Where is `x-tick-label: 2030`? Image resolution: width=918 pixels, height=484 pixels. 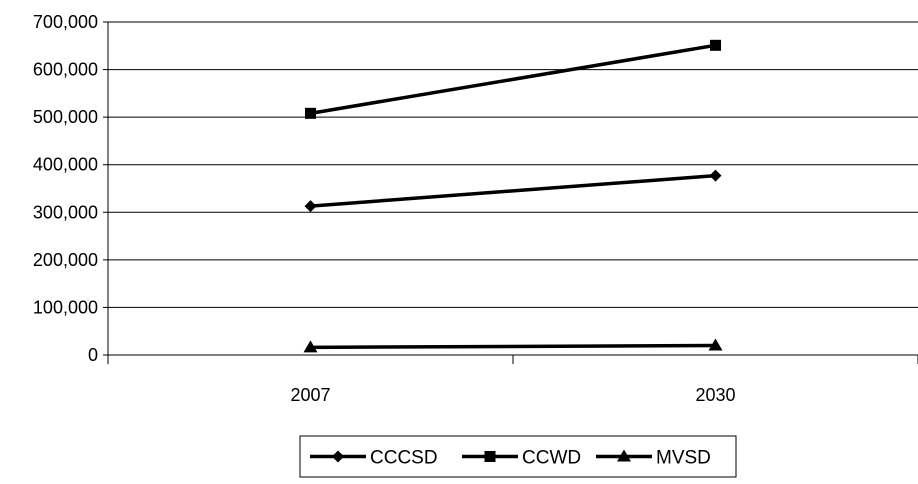
x-tick-label: 2030 is located at coordinates (715, 395).